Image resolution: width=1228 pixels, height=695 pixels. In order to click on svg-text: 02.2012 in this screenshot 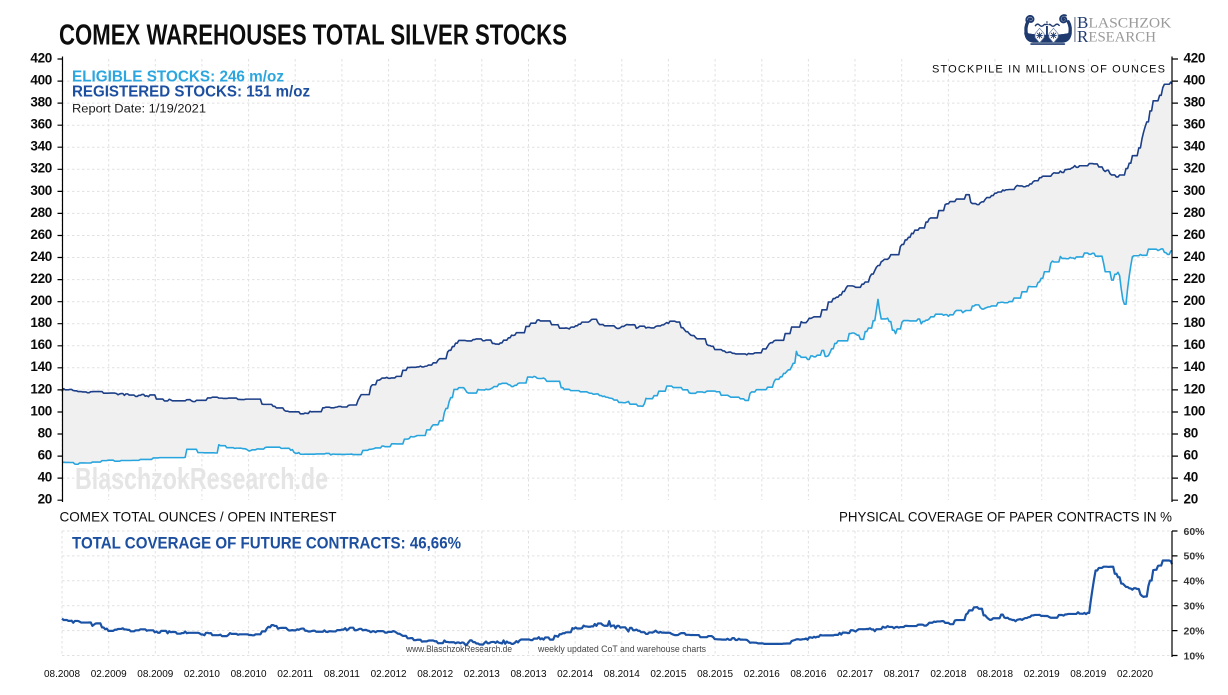, I will do `click(389, 674)`.